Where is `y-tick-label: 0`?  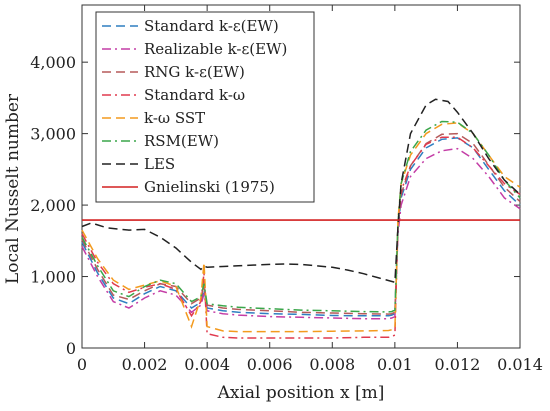 y-tick-label: 0 is located at coordinates (71, 348).